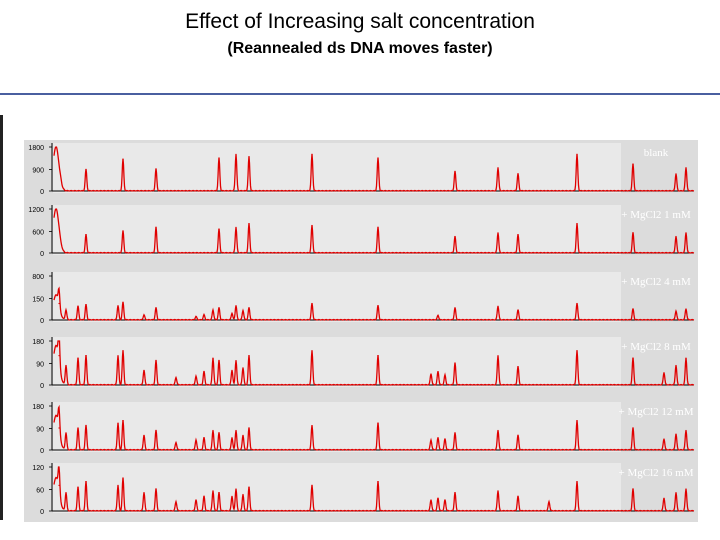 The image size is (720, 540). Describe the element at coordinates (38, 299) in the screenshot. I see `y-tick-label: 150` at that location.